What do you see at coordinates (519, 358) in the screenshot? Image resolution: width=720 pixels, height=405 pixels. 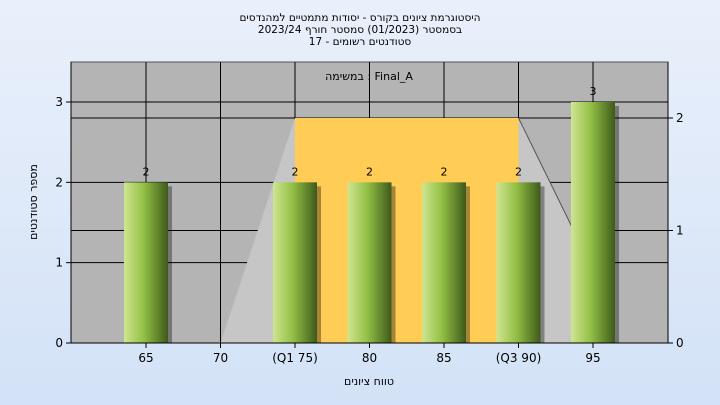 I see `x-tick-label: (Q3 90)` at bounding box center [519, 358].